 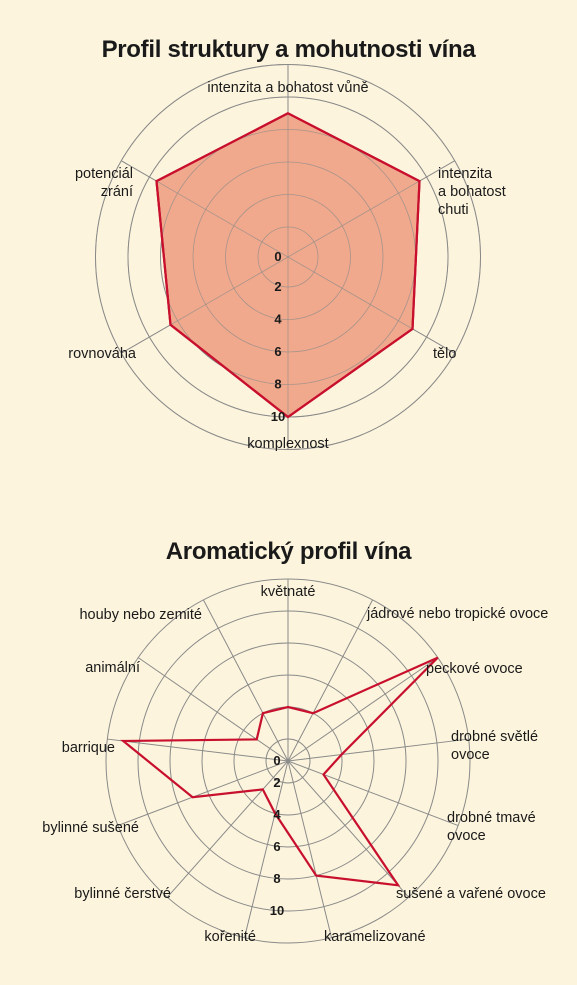 I want to click on axis-label-line: chuti, so click(x=453, y=210).